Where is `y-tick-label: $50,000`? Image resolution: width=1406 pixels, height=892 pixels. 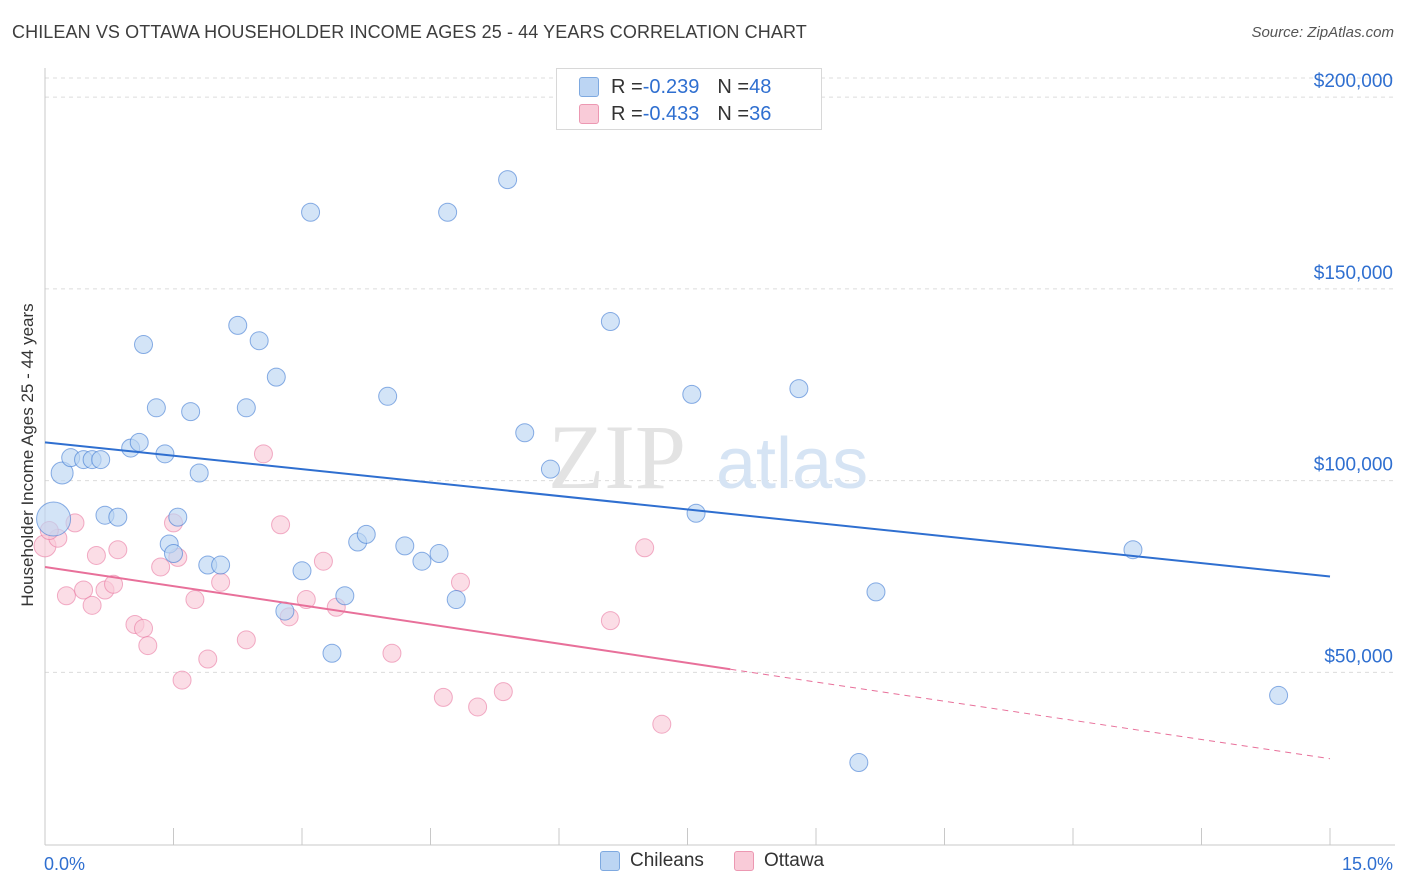
y-tick-label: $50,000 is located at coordinates (1358, 656).